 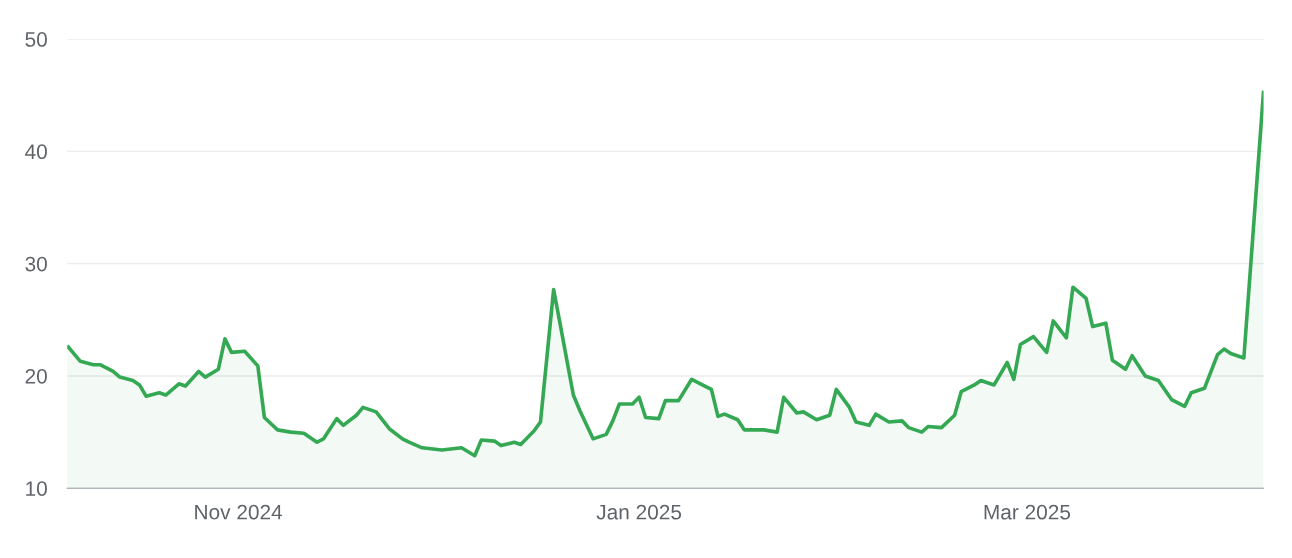 What do you see at coordinates (639, 512) in the screenshot?
I see `x-tick-label: Jan 2025` at bounding box center [639, 512].